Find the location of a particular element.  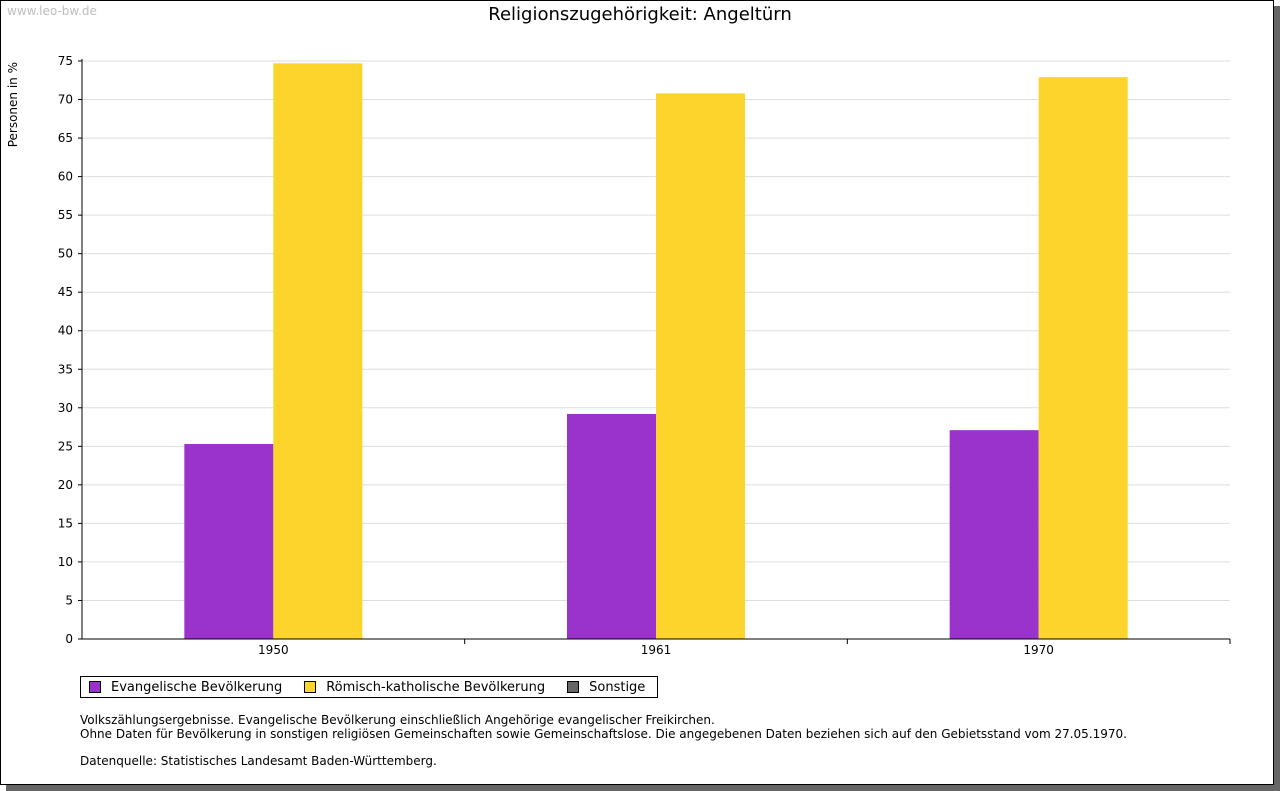

bar-evangelisch-1961 is located at coordinates (611, 526).